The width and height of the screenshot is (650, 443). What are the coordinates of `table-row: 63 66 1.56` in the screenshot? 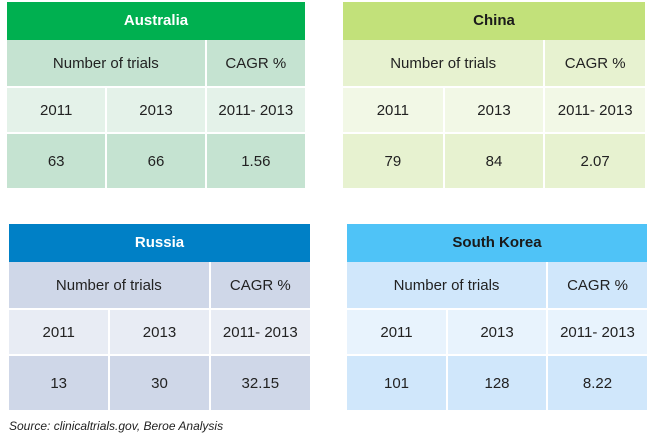 It's located at (156, 160).